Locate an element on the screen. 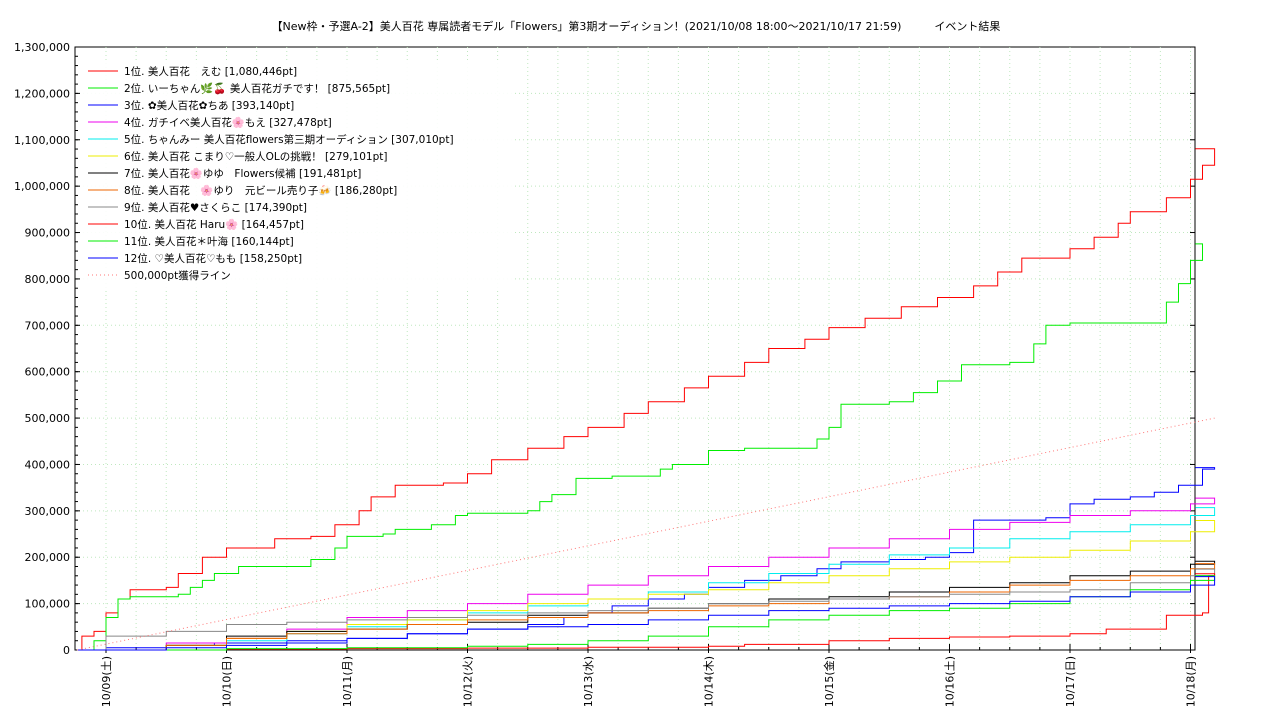 Image resolution: width=1280 pixels, height=720 pixels. legend-label: 1位. 美人百花 えむ [1,080,446pt] is located at coordinates (210, 71).